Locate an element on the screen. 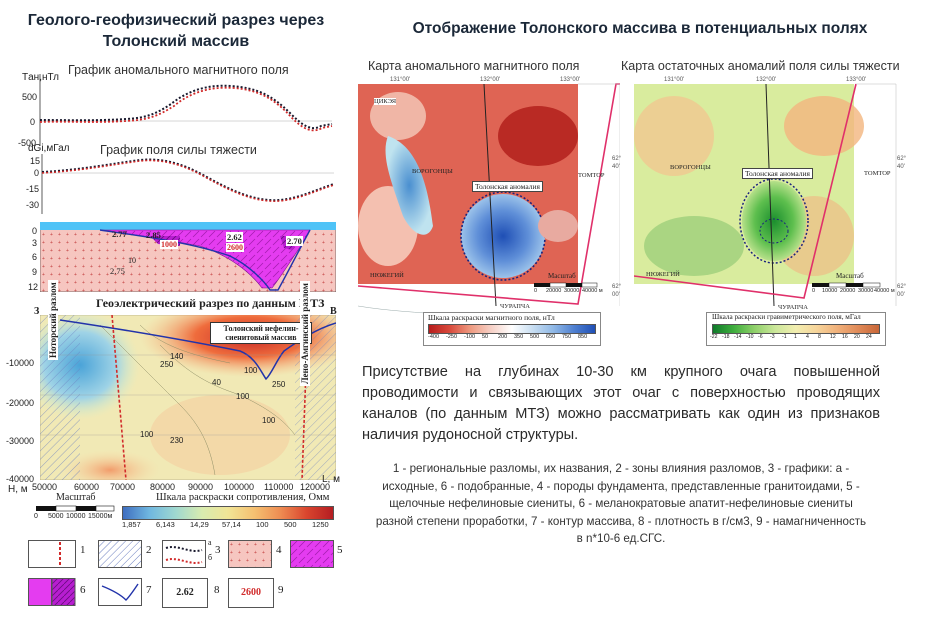 This screenshot has width=925, height=617. legend-num-5: 5 is located at coordinates (340, 550).